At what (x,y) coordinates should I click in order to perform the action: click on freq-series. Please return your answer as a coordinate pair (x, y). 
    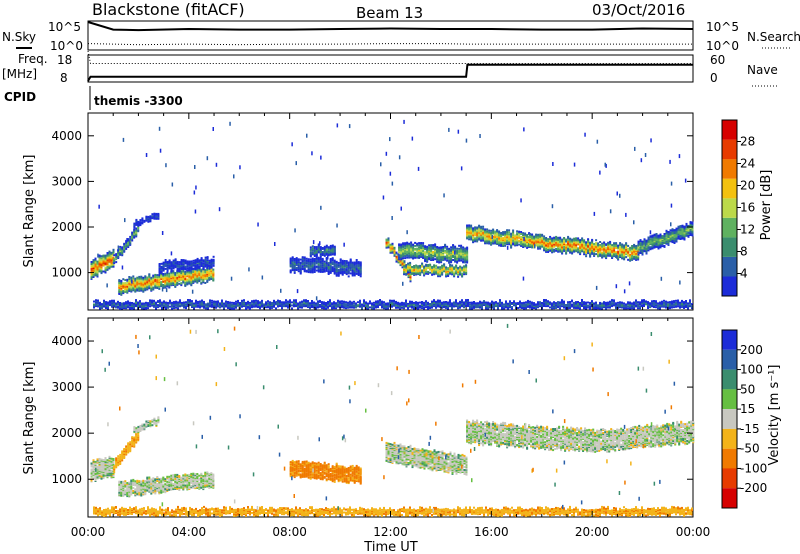
    Looking at the image, I should click on (390, 66).